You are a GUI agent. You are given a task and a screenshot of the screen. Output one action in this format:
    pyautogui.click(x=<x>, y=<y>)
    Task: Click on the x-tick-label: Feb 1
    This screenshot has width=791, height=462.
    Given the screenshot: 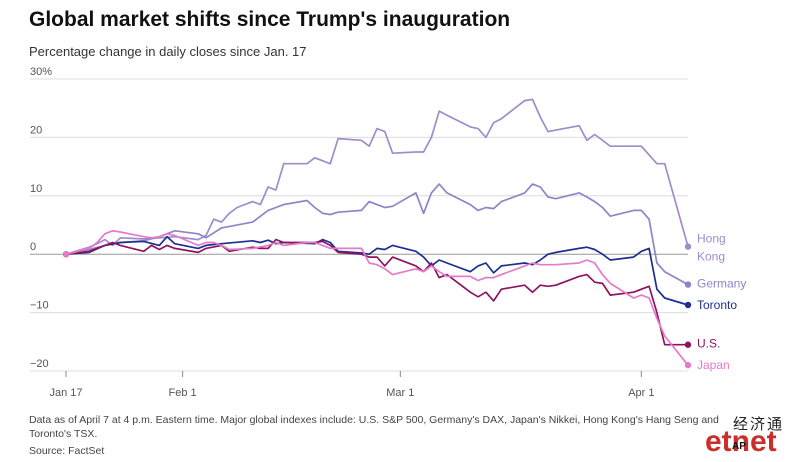 What is the action you would take?
    pyautogui.click(x=183, y=393)
    